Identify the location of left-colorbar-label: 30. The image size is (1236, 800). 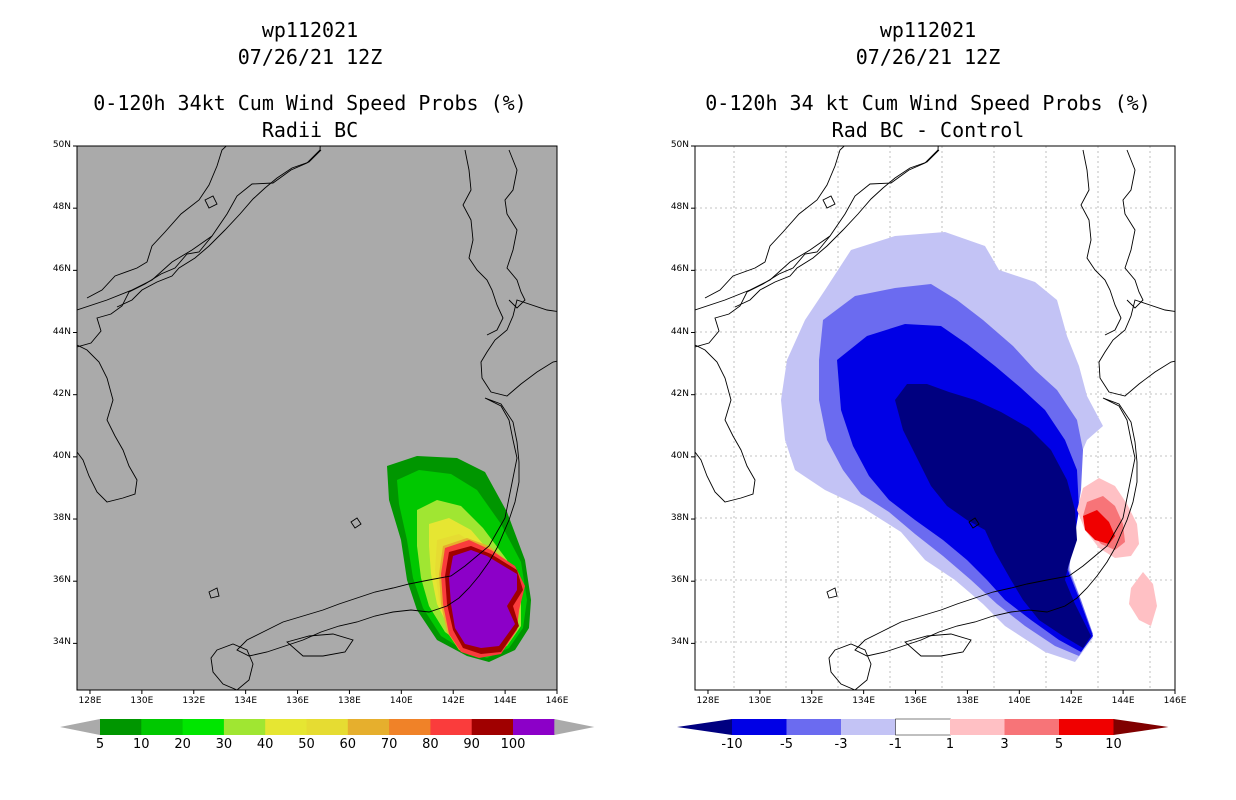
(224, 744).